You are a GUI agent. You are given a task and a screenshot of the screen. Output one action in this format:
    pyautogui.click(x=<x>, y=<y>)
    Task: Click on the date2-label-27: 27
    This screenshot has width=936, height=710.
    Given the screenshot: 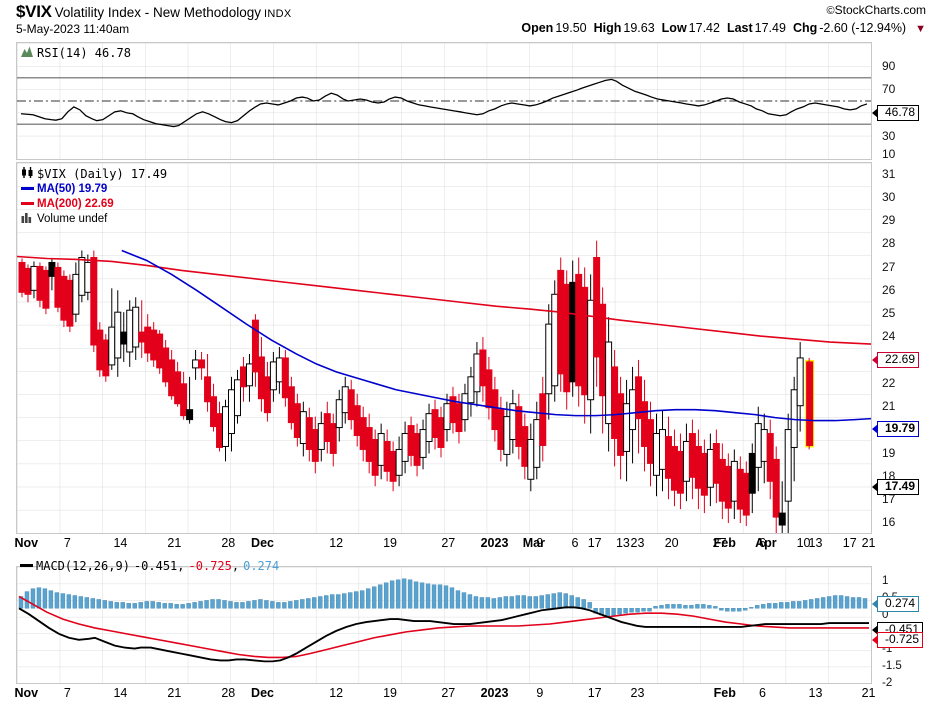 What is the action you would take?
    pyautogui.click(x=448, y=693)
    